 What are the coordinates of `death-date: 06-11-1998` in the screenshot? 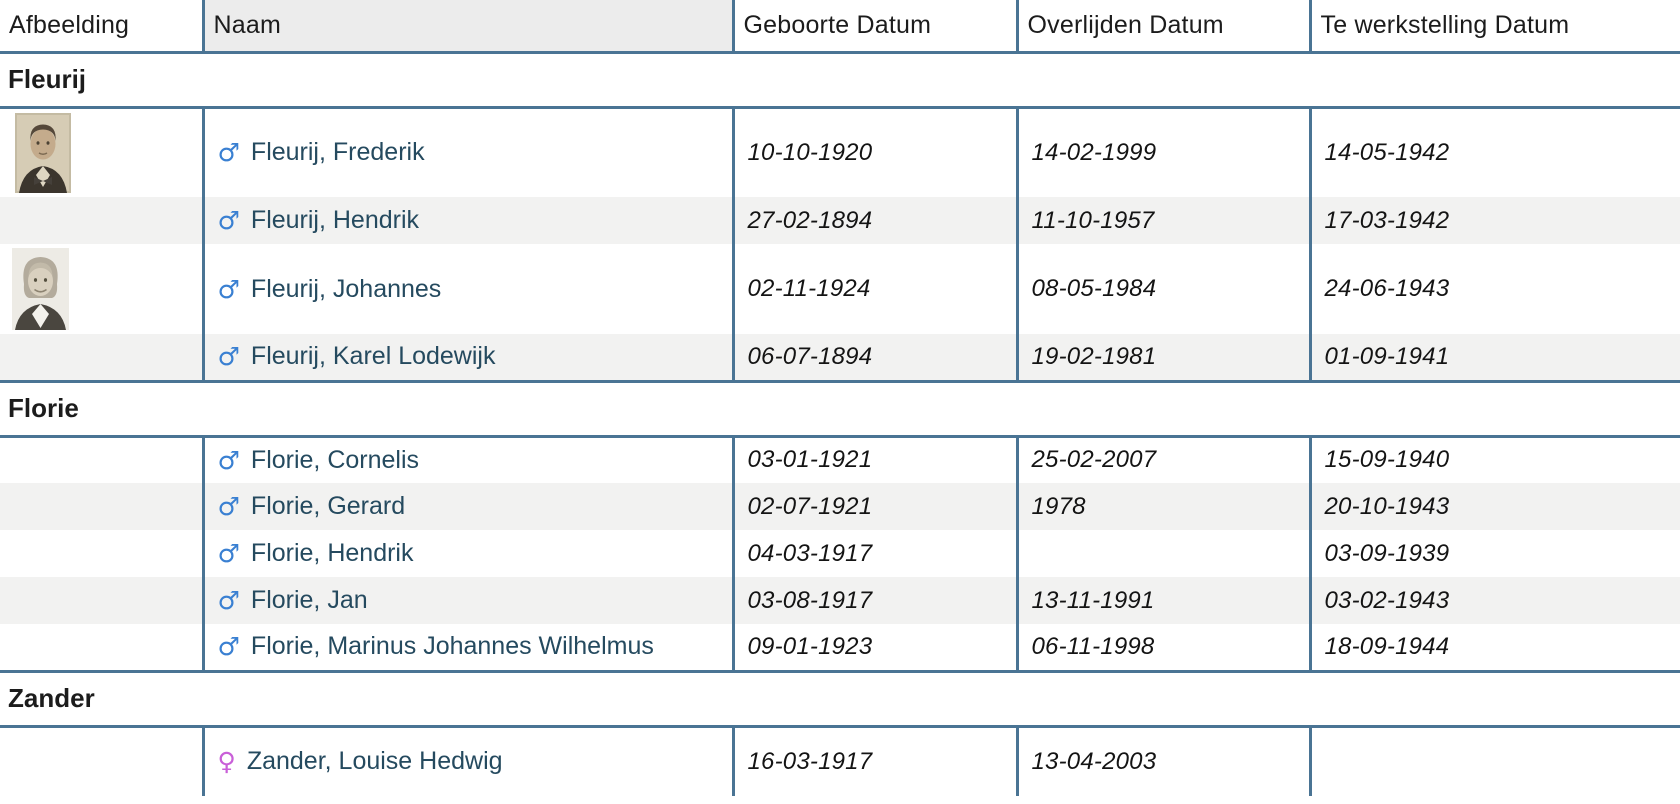 It's located at (1162, 647).